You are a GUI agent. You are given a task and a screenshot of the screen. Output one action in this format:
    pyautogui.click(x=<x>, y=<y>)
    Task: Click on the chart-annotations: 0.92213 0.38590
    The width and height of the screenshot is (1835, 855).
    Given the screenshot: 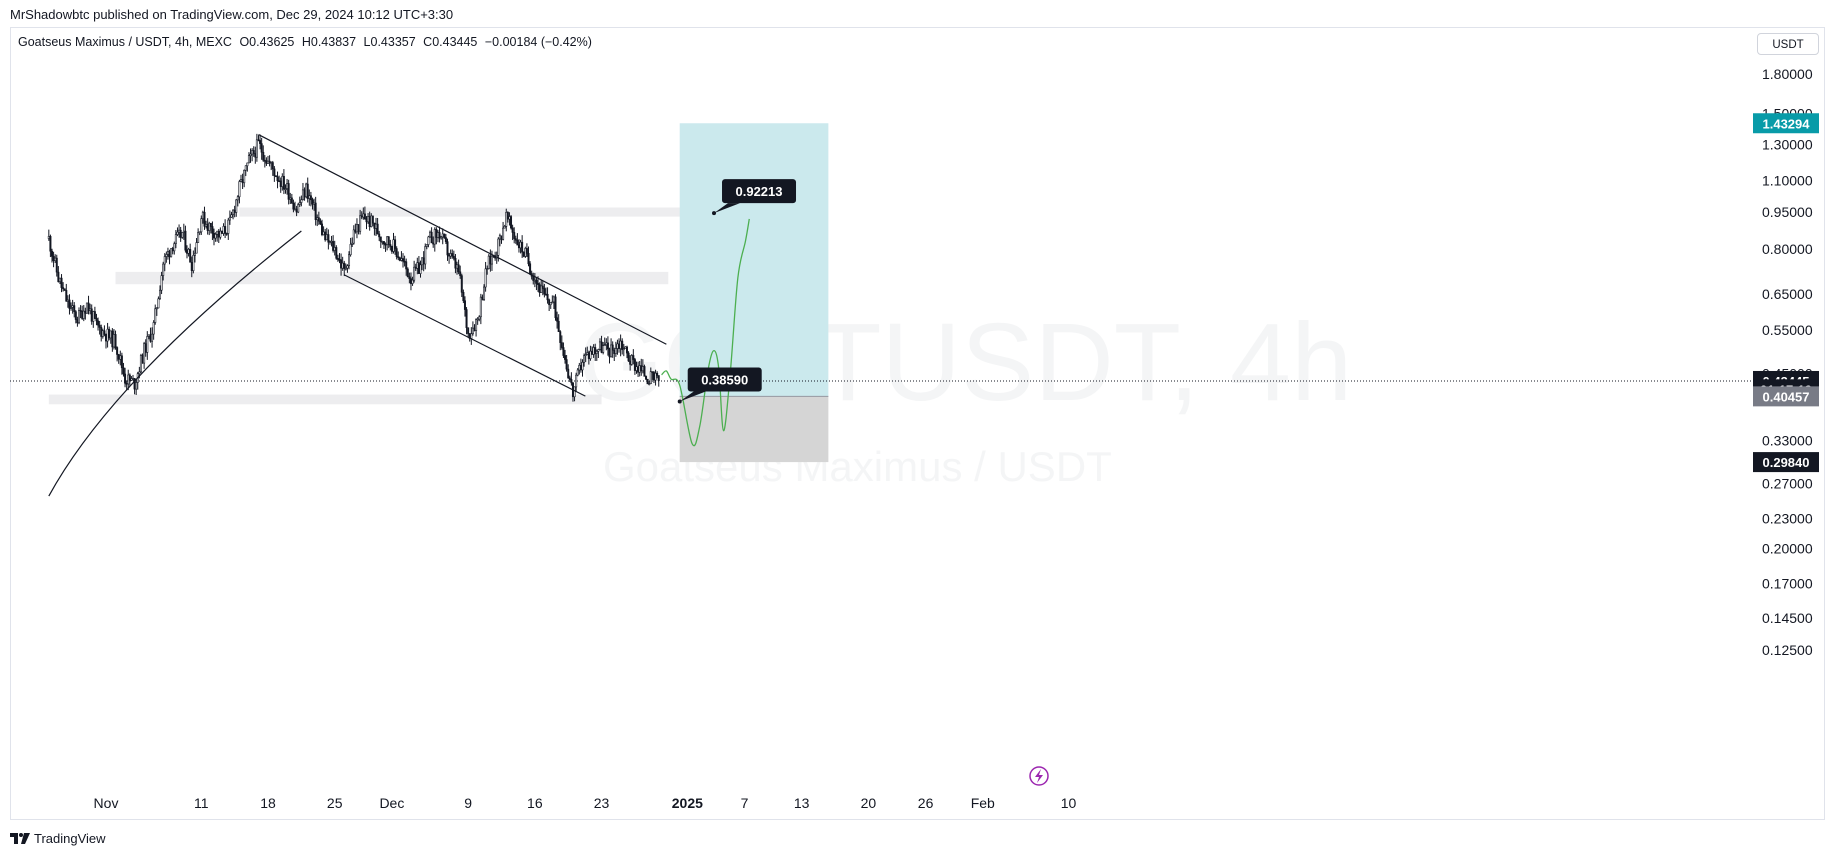 What is the action you would take?
    pyautogui.click(x=737, y=291)
    